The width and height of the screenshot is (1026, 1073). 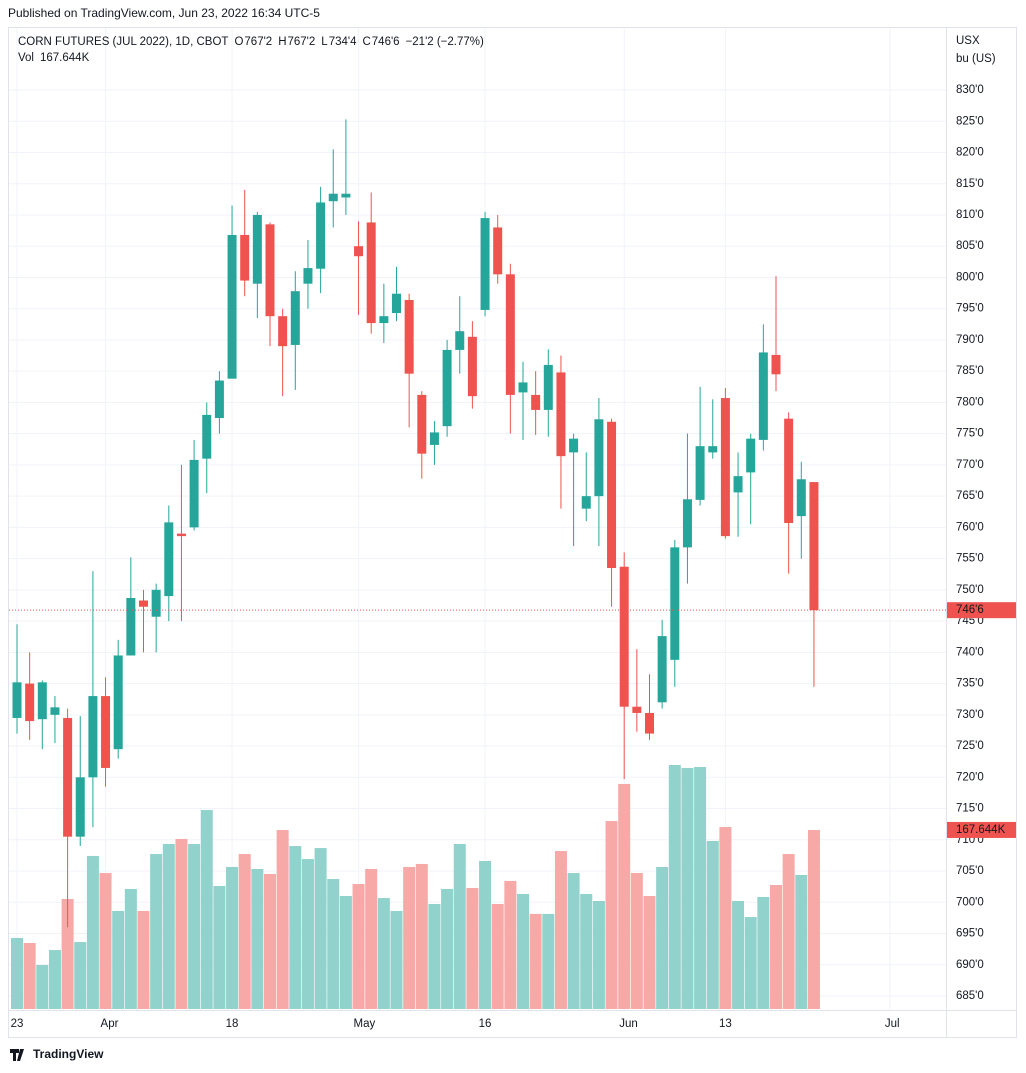 I want to click on y-tick-label: 815'0, so click(x=970, y=184).